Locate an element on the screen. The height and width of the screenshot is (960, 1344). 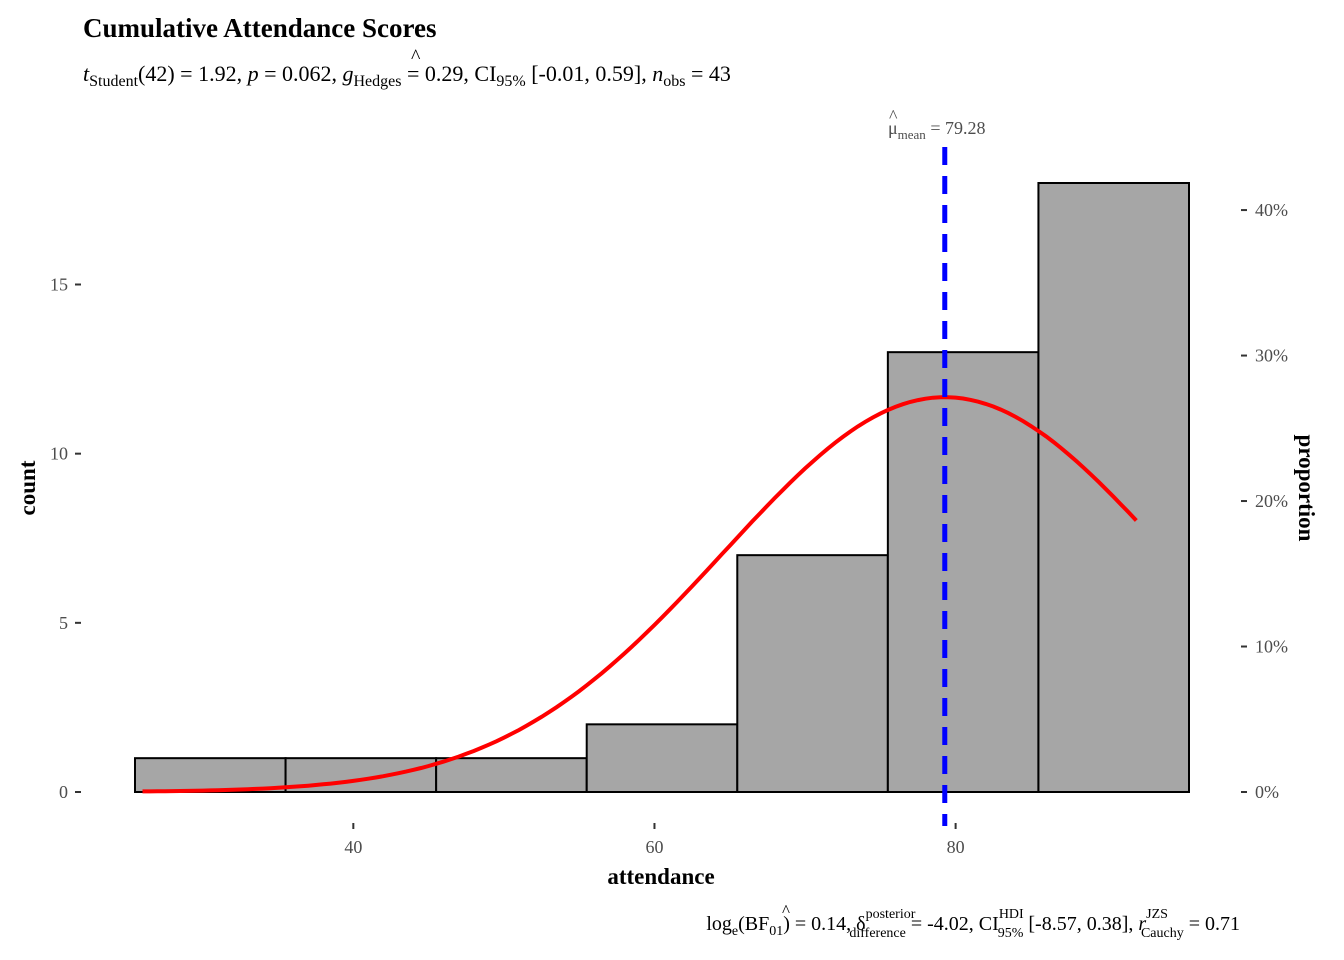
y-tick-label: 5 is located at coordinates (63, 623).